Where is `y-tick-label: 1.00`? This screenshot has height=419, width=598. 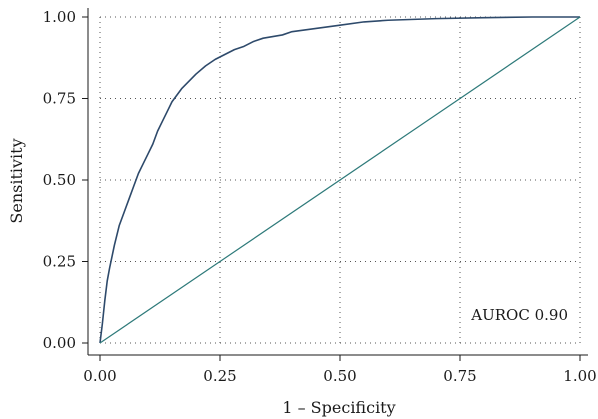 y-tick-label: 1.00 is located at coordinates (59, 17).